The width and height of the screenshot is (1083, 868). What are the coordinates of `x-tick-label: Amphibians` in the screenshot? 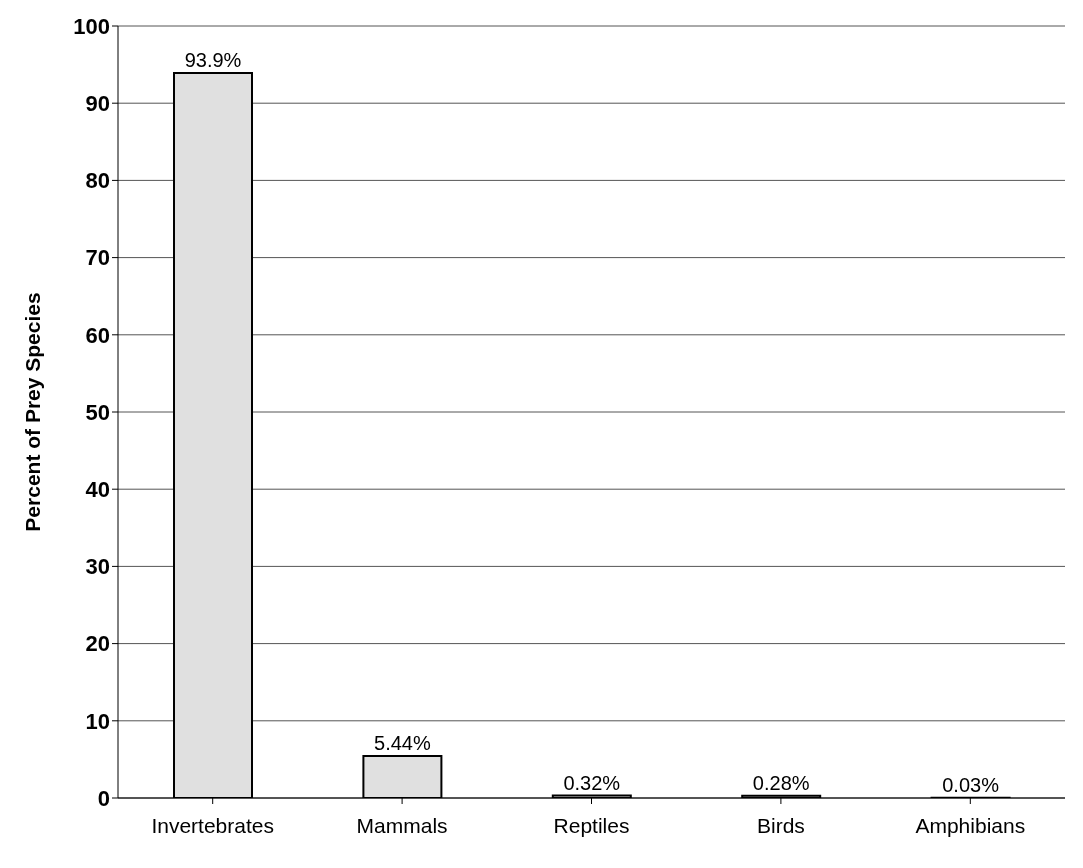 It's located at (970, 825).